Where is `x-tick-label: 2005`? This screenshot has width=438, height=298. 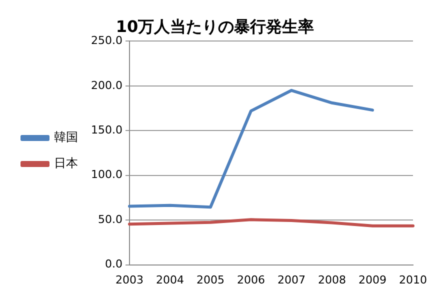 x-tick-label: 2005 is located at coordinates (210, 279).